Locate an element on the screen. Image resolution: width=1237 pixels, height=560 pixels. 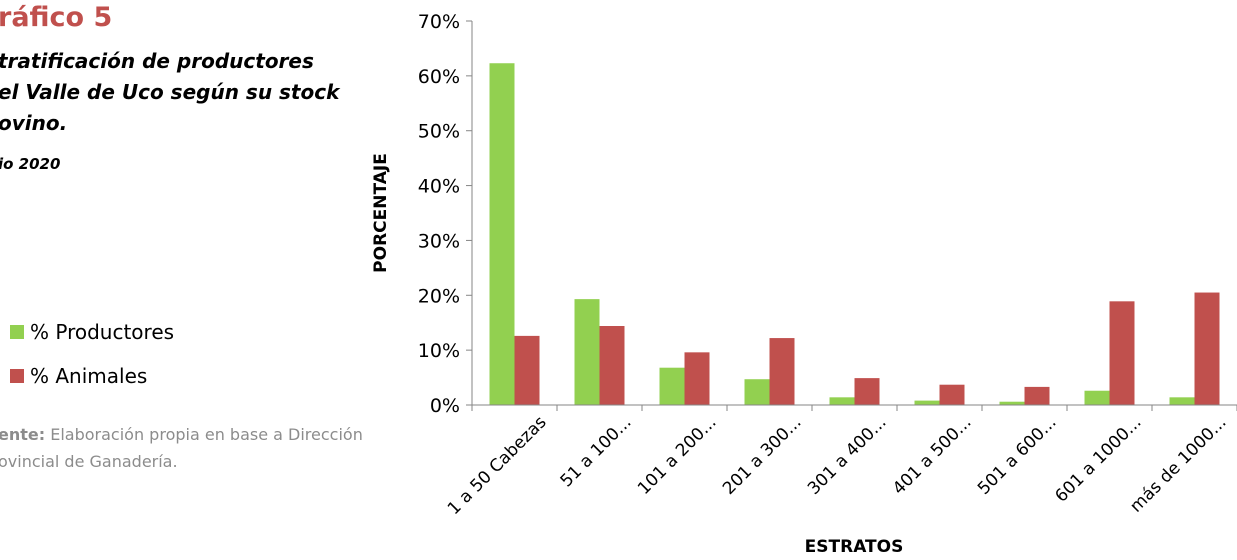
subtitle-line-2: el Valle de Uco según su stock is located at coordinates (170, 92).